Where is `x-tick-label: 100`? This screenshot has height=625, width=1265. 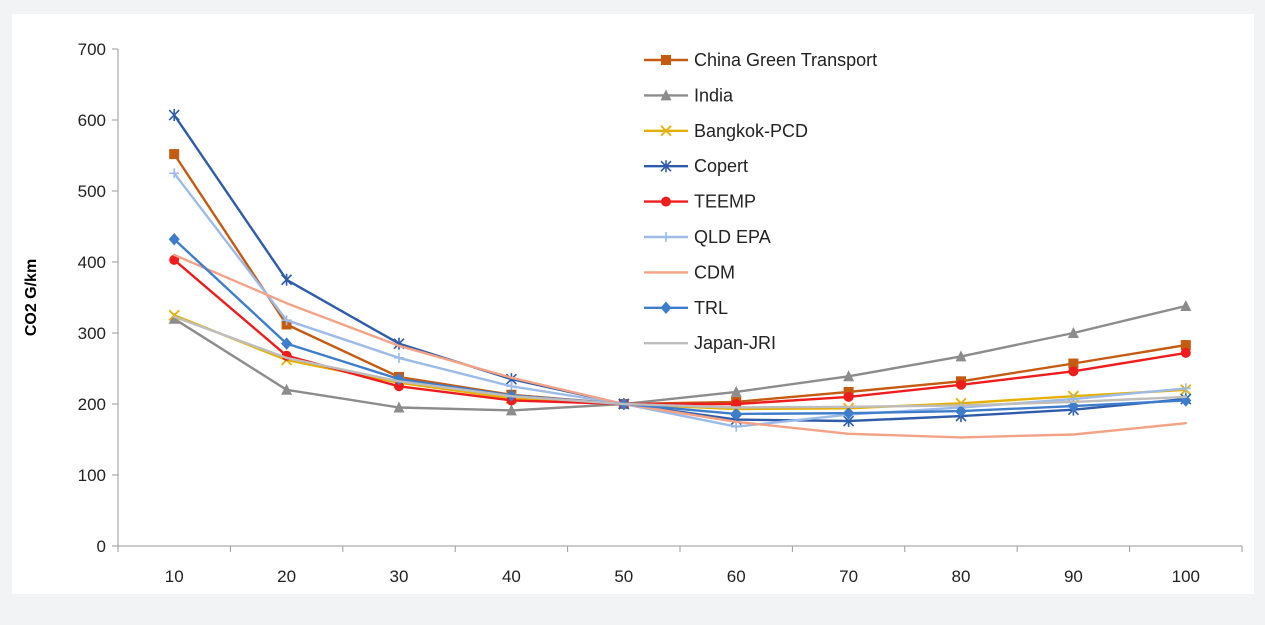 x-tick-label: 100 is located at coordinates (1186, 576).